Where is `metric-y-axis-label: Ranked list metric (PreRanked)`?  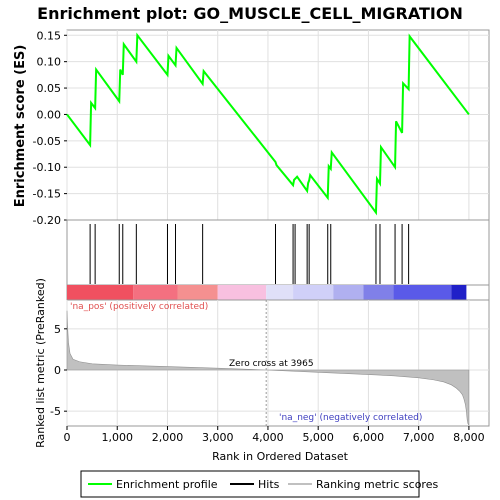
metric-y-axis-label: Ranked list metric (PreRanked) is located at coordinates (40, 363).